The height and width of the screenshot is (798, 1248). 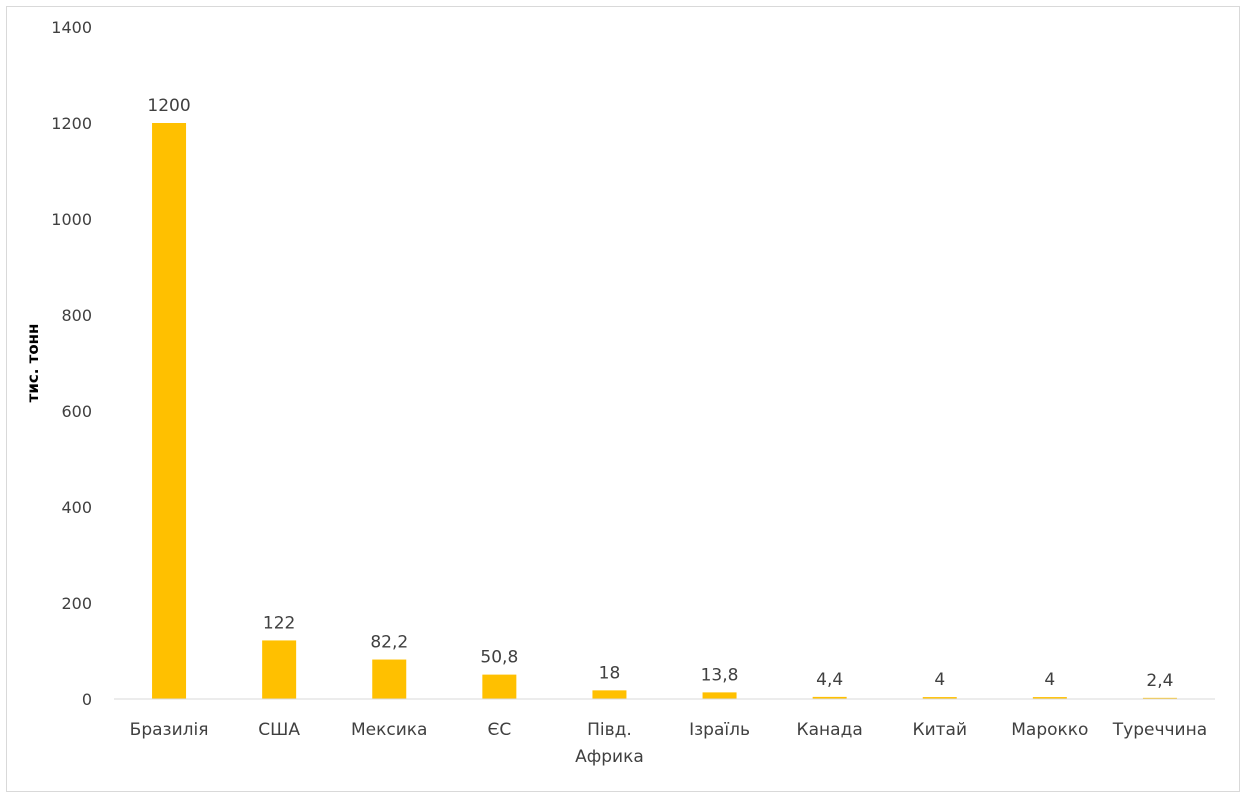 What do you see at coordinates (87, 699) in the screenshot?
I see `y-tick-label: 0` at bounding box center [87, 699].